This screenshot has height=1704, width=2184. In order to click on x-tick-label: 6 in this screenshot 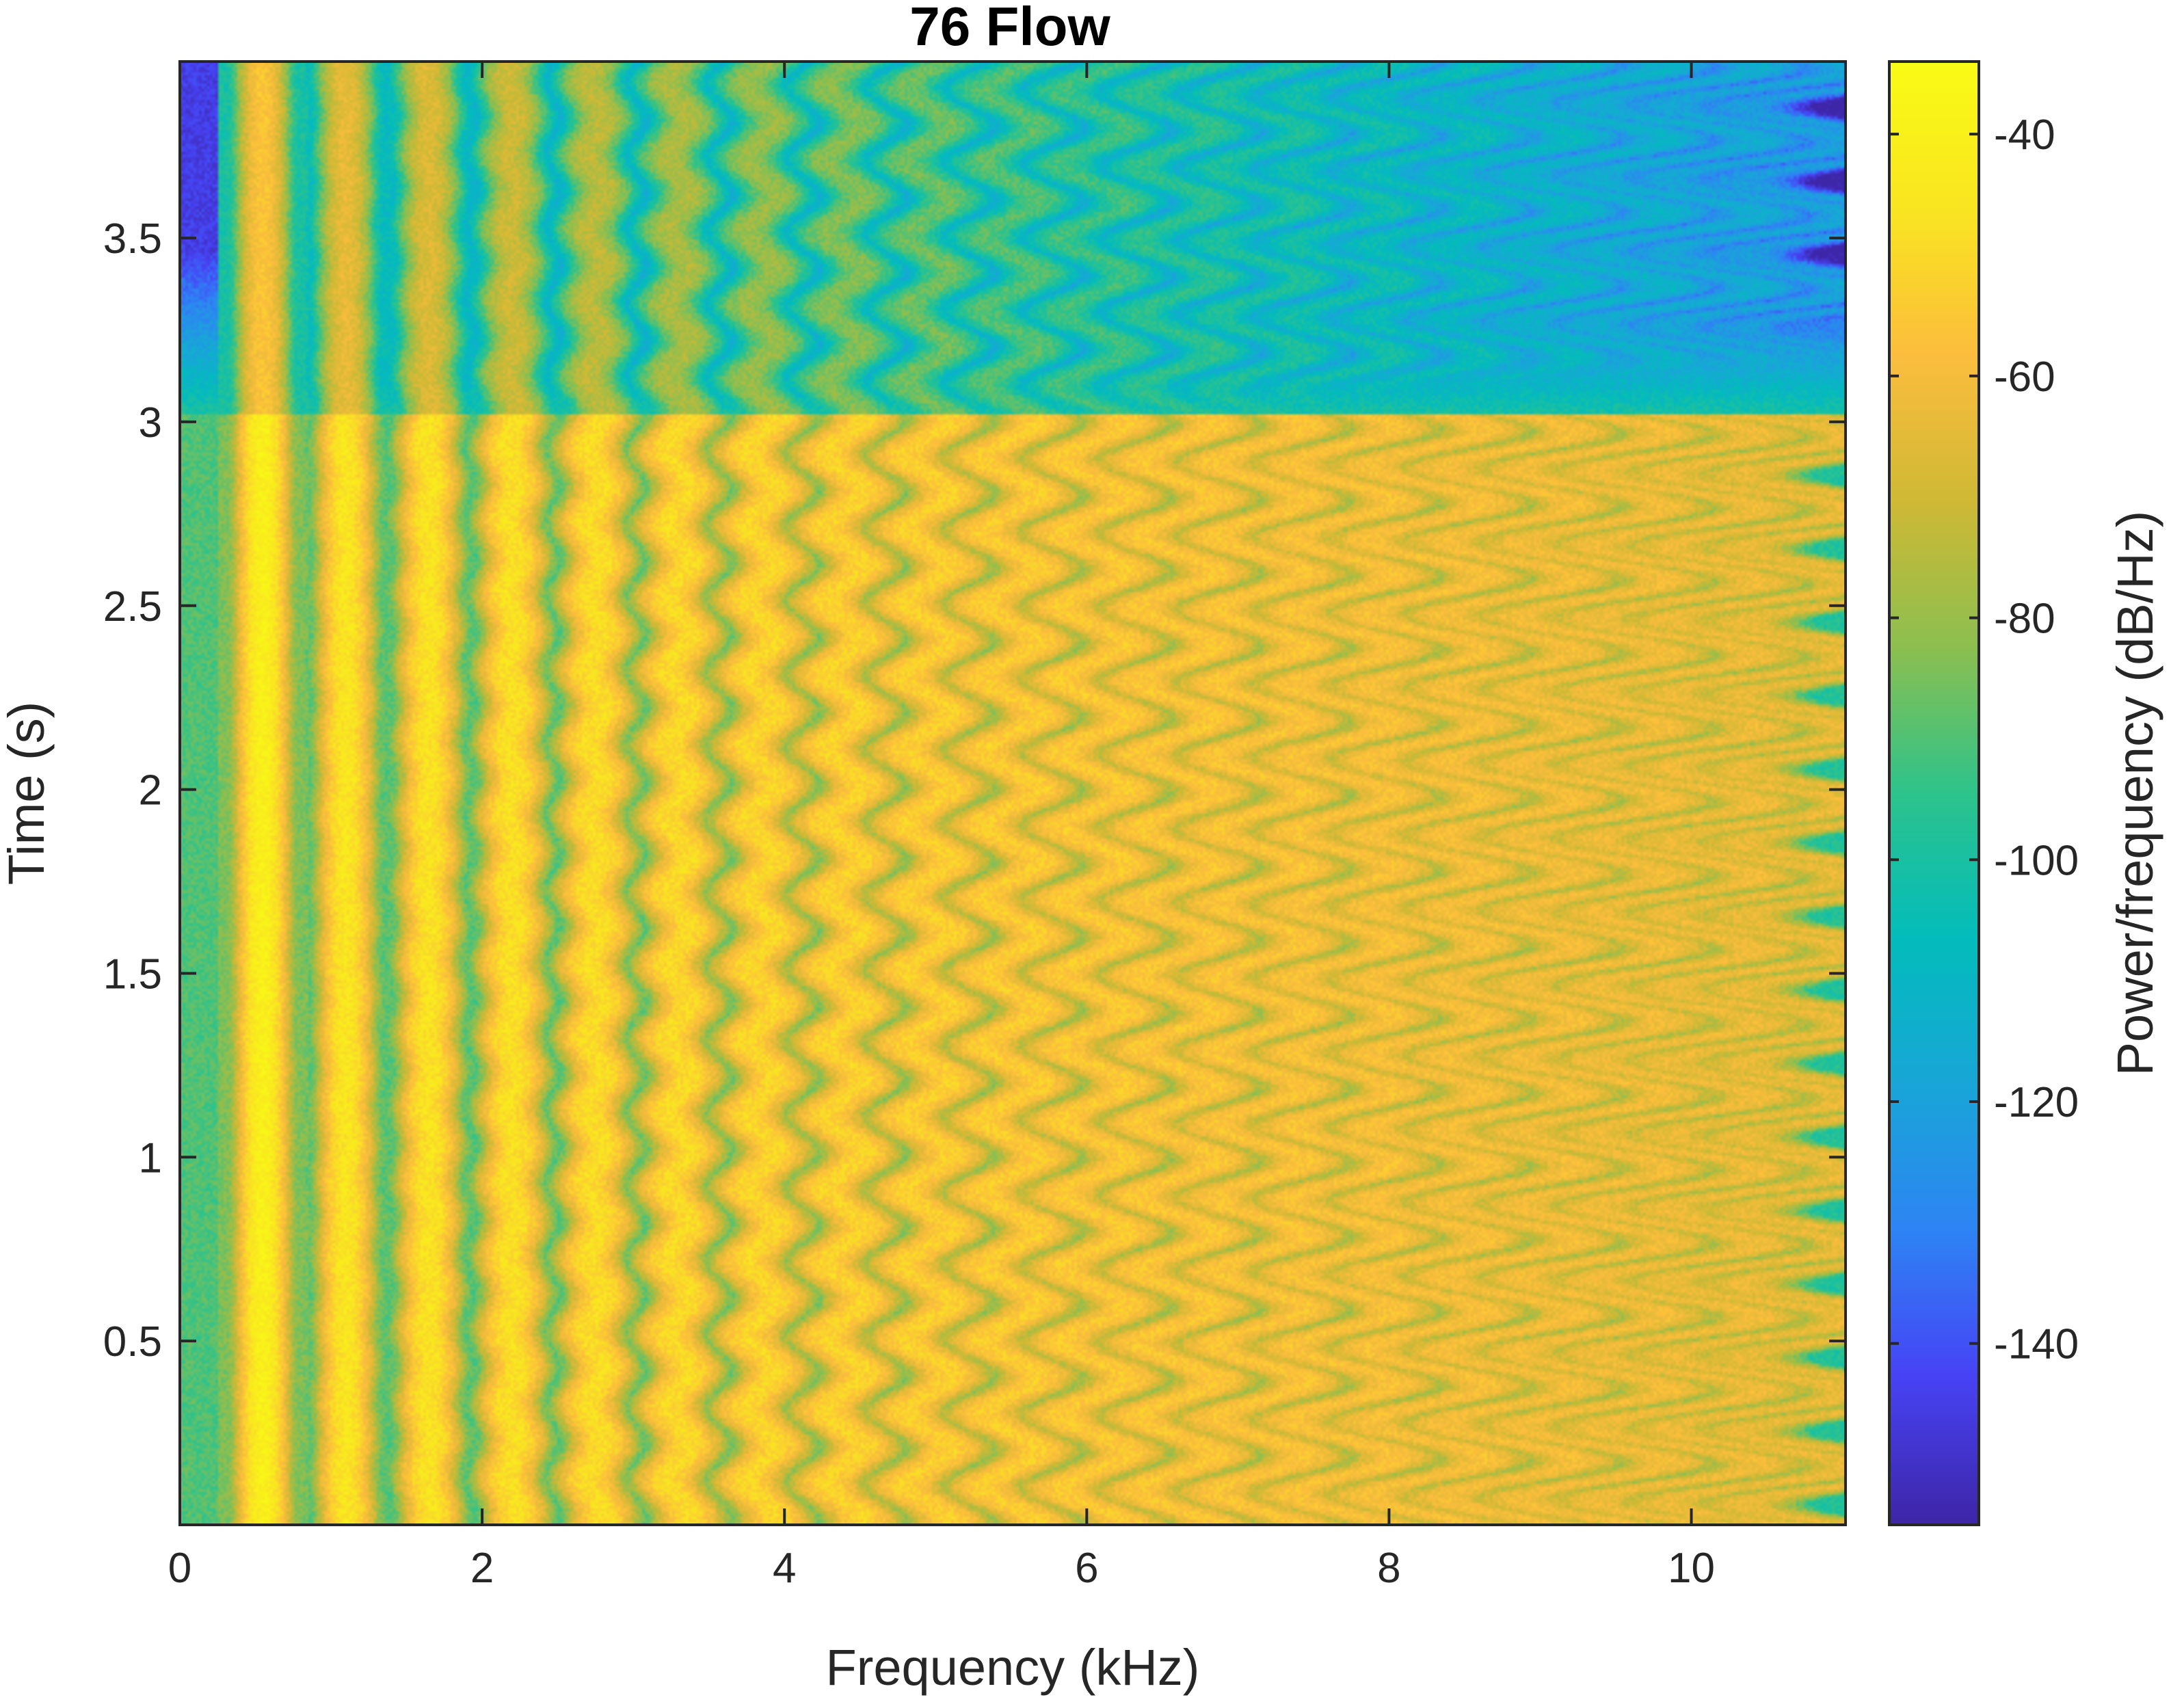, I will do `click(1086, 1568)`.